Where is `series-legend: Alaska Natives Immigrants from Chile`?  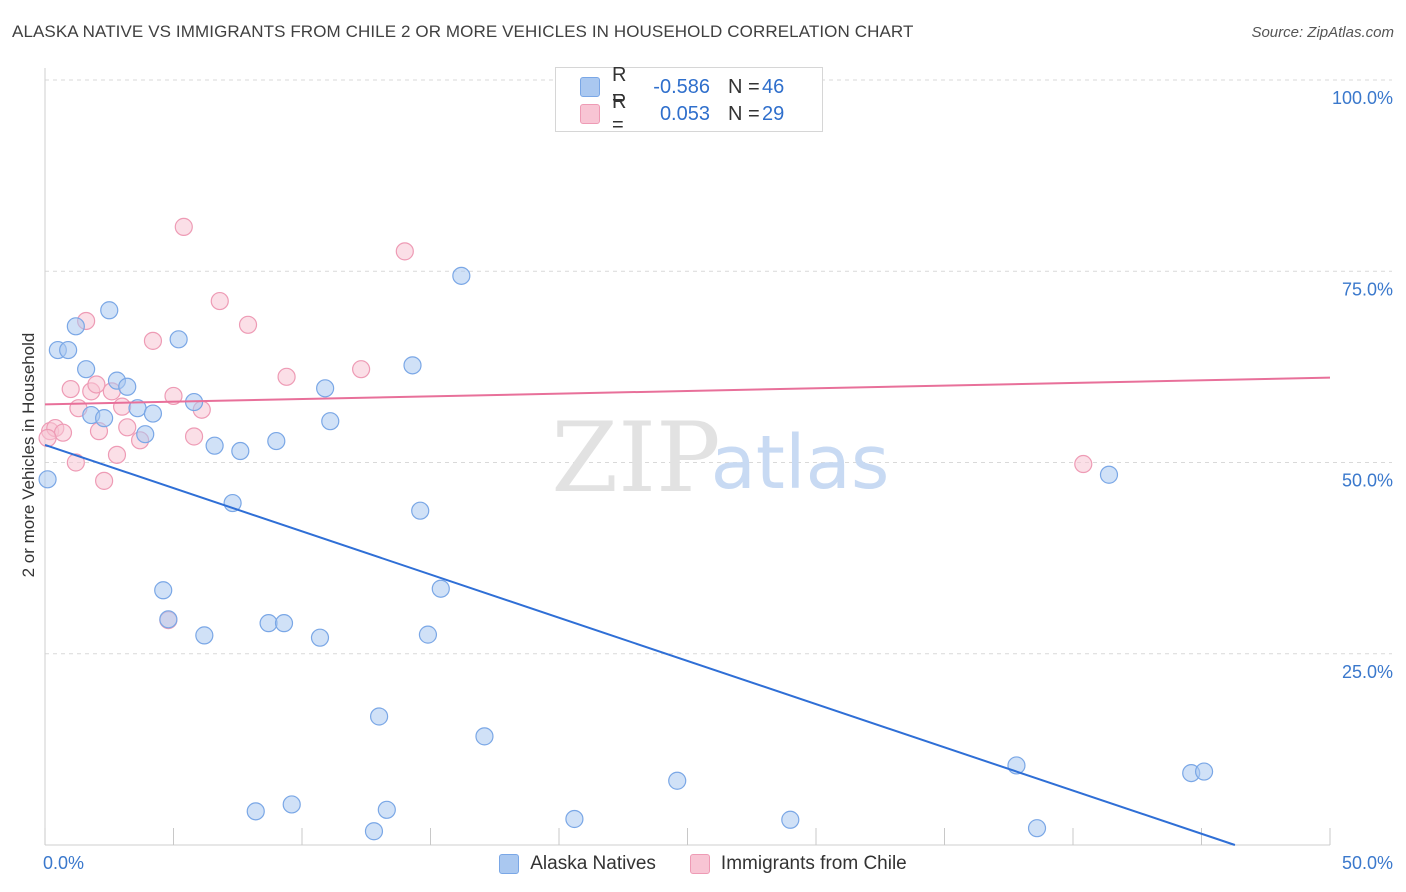 series-legend: Alaska Natives Immigrants from Chile is located at coordinates (703, 864).